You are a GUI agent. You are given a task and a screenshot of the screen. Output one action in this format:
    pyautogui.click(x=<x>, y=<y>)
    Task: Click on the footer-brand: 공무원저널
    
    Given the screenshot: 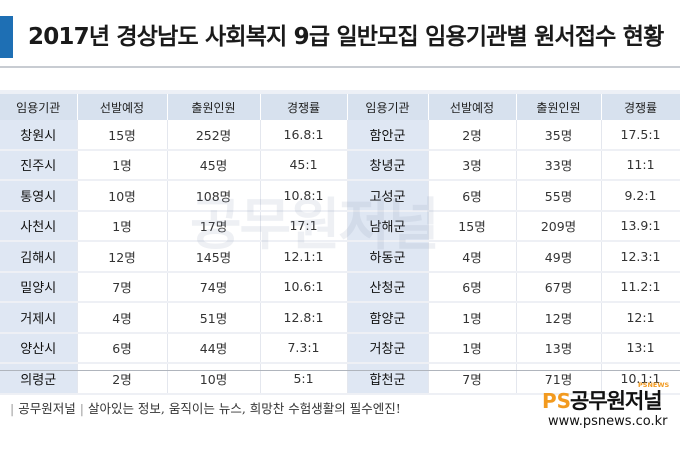 What is the action you would take?
    pyautogui.click(x=47, y=408)
    